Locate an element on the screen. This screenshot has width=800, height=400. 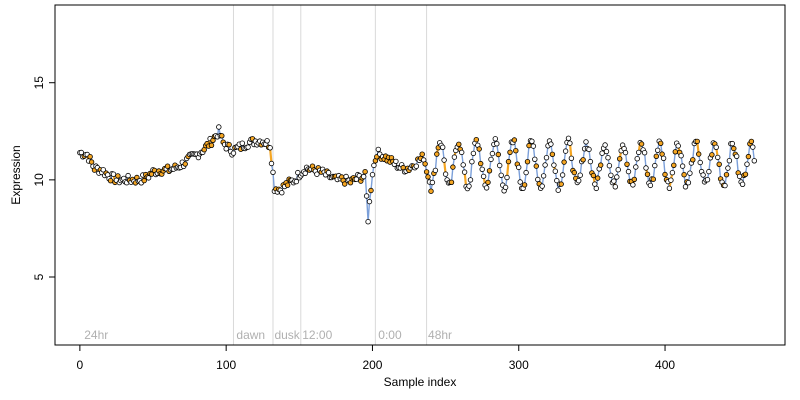
y-axis: 5 10 15 is located at coordinates (44, 178).